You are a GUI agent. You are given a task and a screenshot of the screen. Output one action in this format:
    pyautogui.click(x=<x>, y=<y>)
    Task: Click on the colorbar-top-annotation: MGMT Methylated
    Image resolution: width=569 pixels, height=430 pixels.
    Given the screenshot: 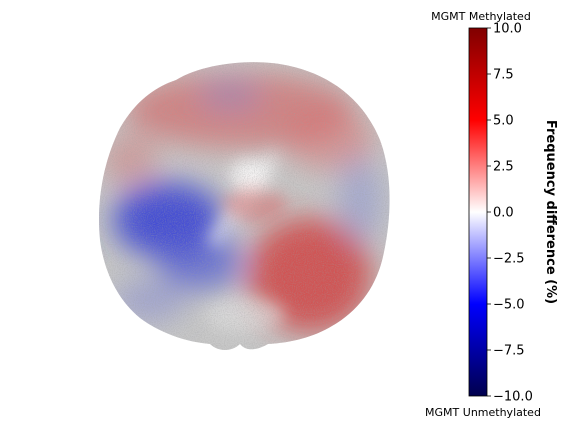 What is the action you would take?
    pyautogui.click(x=481, y=16)
    